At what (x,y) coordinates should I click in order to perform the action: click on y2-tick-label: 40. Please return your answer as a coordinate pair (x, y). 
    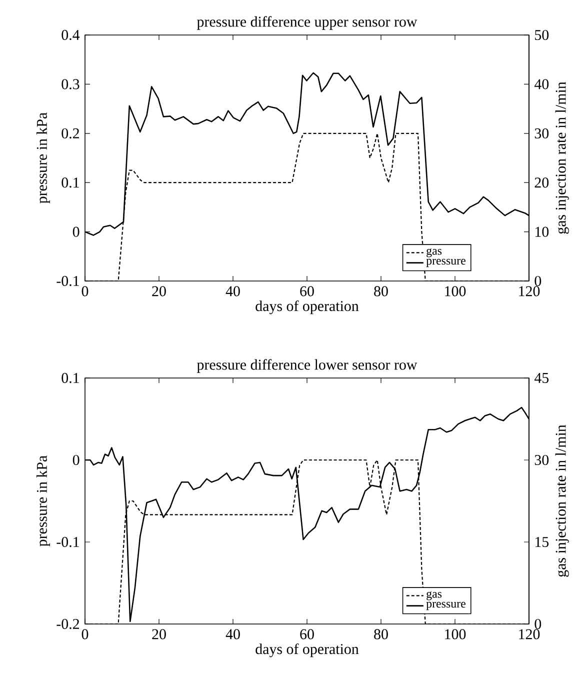
    Looking at the image, I should click on (541, 84).